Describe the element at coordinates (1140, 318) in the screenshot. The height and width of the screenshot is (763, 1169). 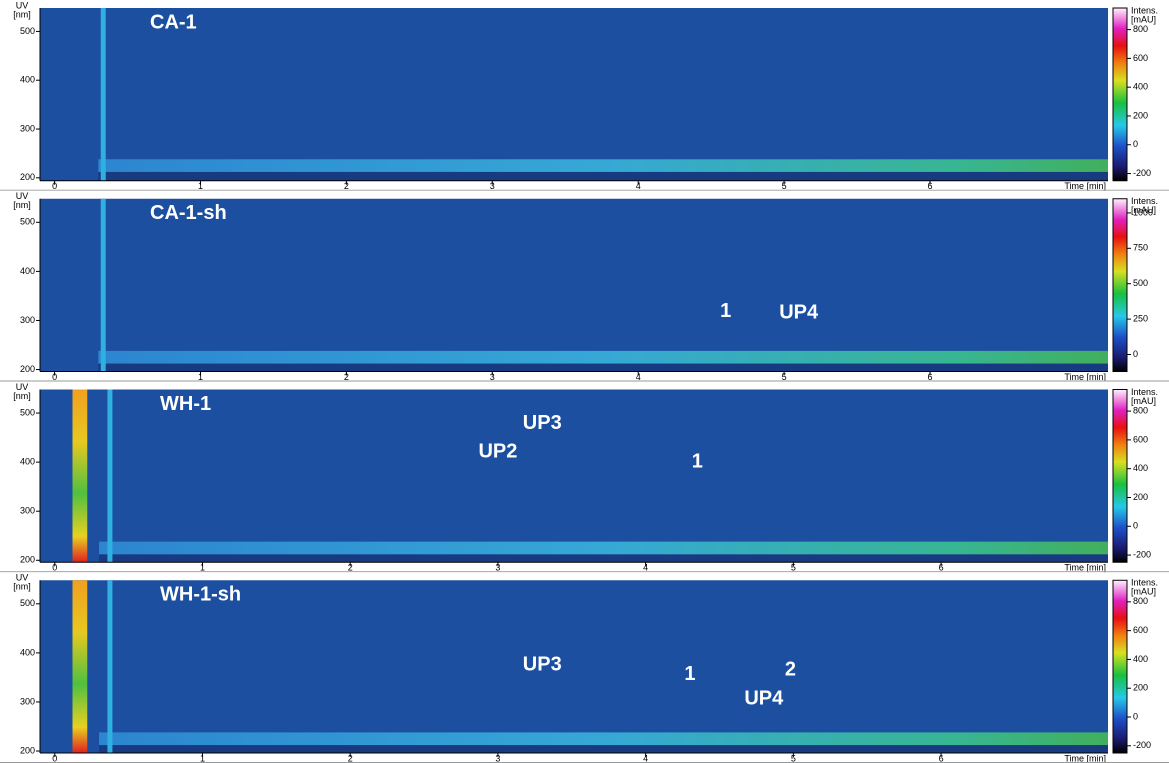
I see `colorbar-tick-label: 250` at that location.